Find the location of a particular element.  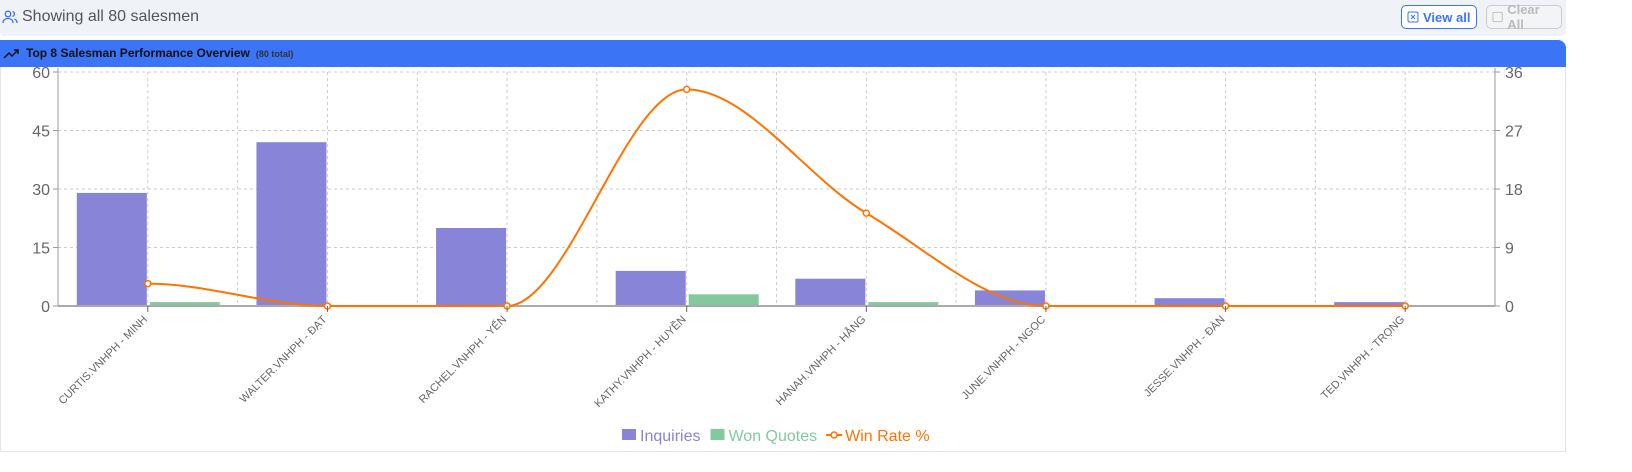

clear-all-label: Clear All is located at coordinates (1523, 17).